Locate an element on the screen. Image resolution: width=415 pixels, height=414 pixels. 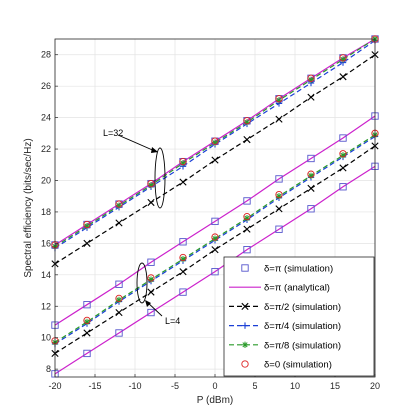
legend-item-pi_ana: δ=π (analytical) is located at coordinates (279, 288).